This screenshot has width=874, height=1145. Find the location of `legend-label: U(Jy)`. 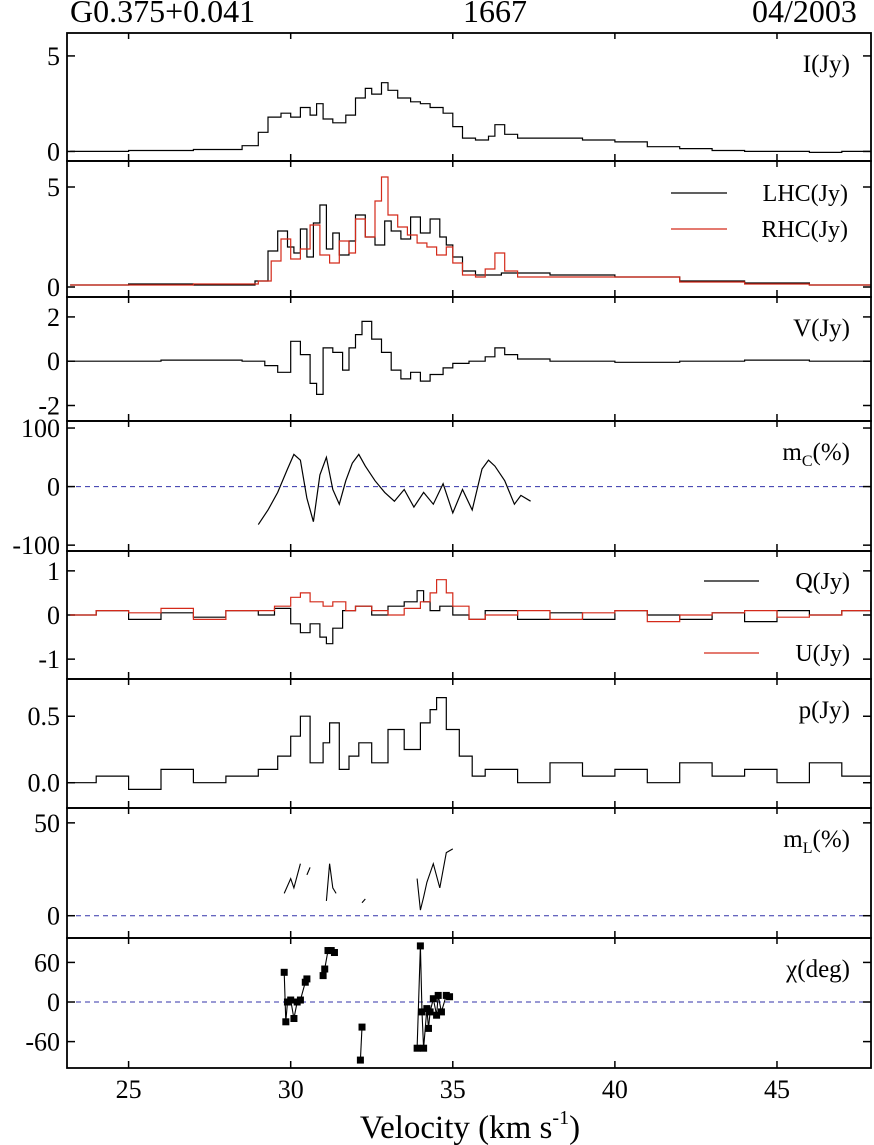

legend-label: U(Jy) is located at coordinates (822, 654).